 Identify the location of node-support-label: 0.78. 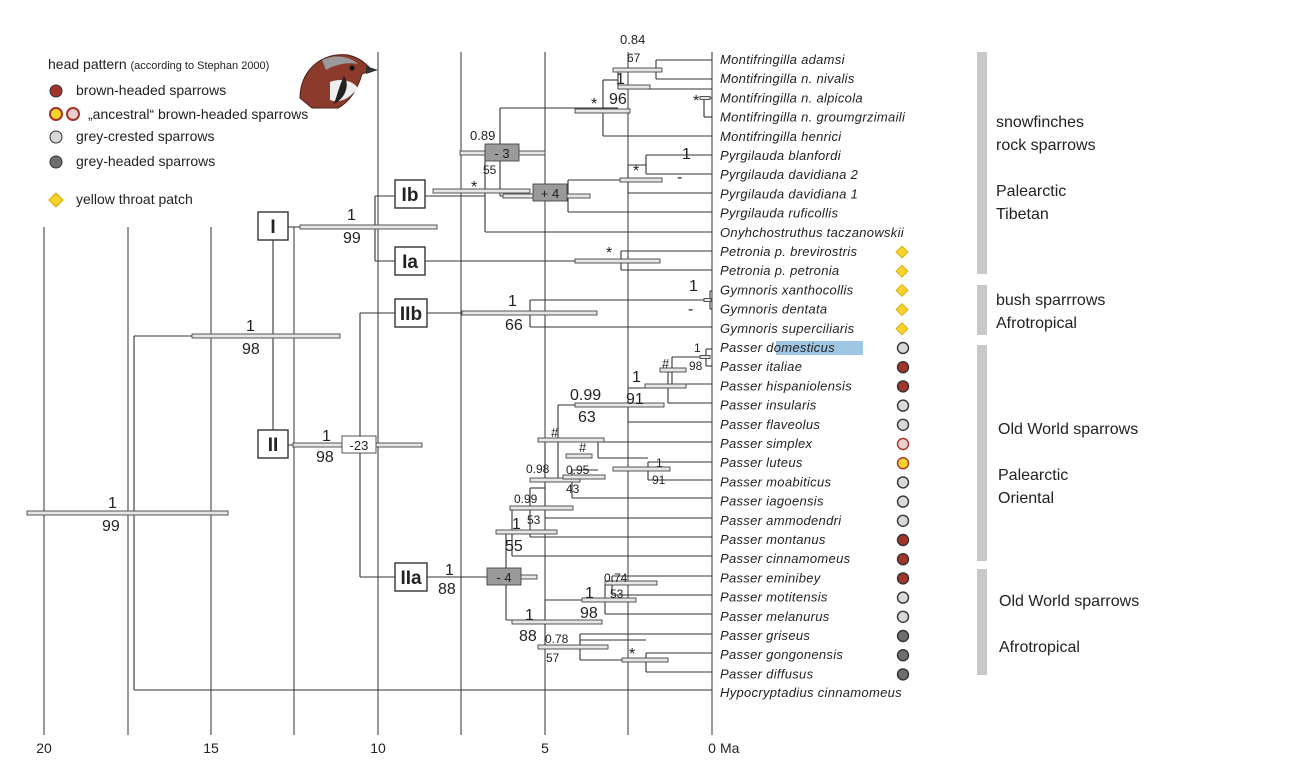
(557, 639).